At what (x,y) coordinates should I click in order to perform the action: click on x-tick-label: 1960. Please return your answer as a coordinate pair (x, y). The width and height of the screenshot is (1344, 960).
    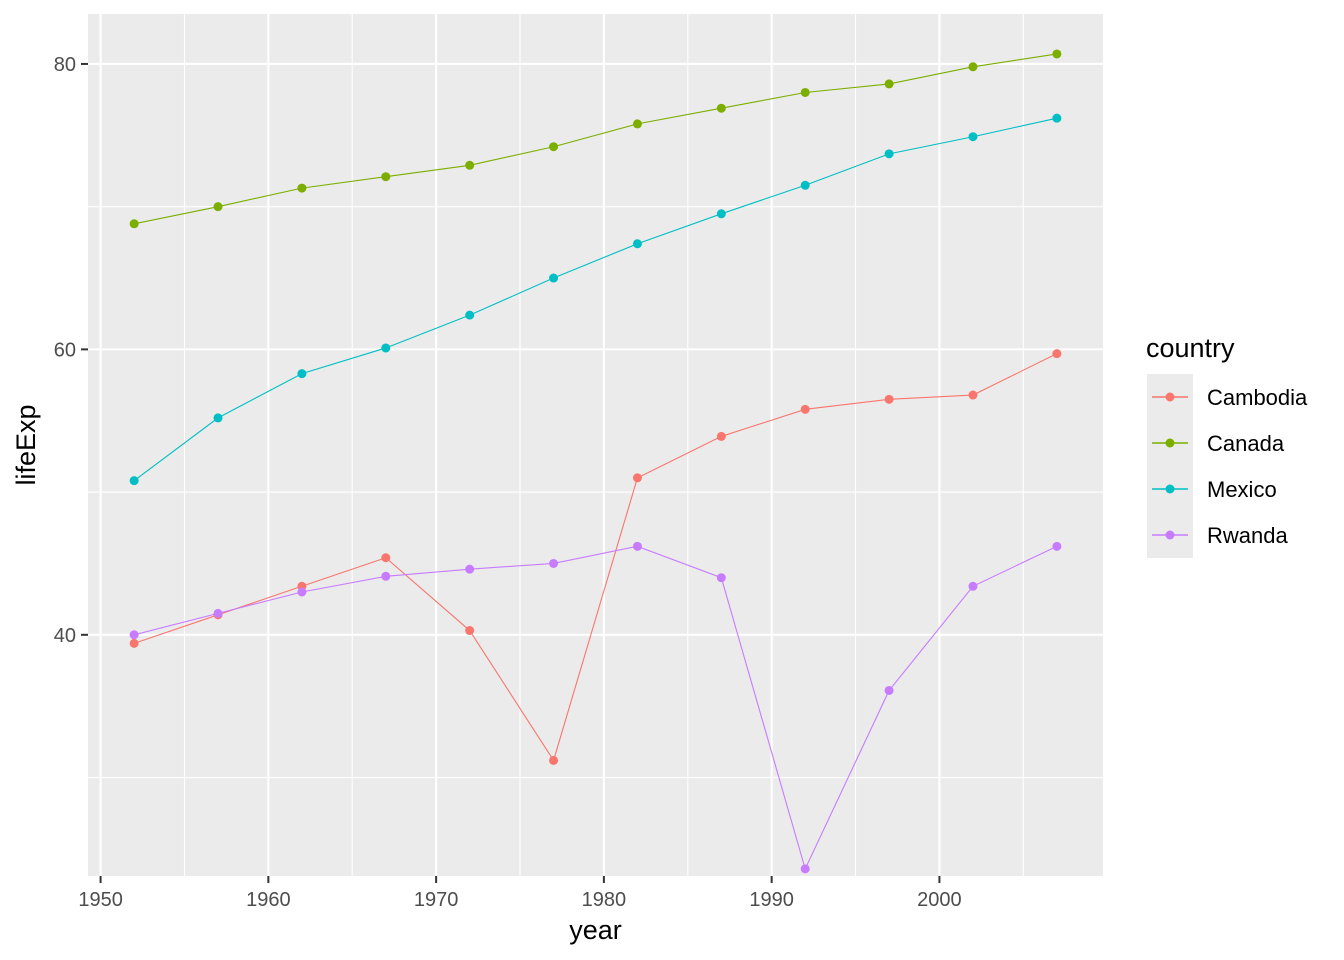
    Looking at the image, I should click on (268, 900).